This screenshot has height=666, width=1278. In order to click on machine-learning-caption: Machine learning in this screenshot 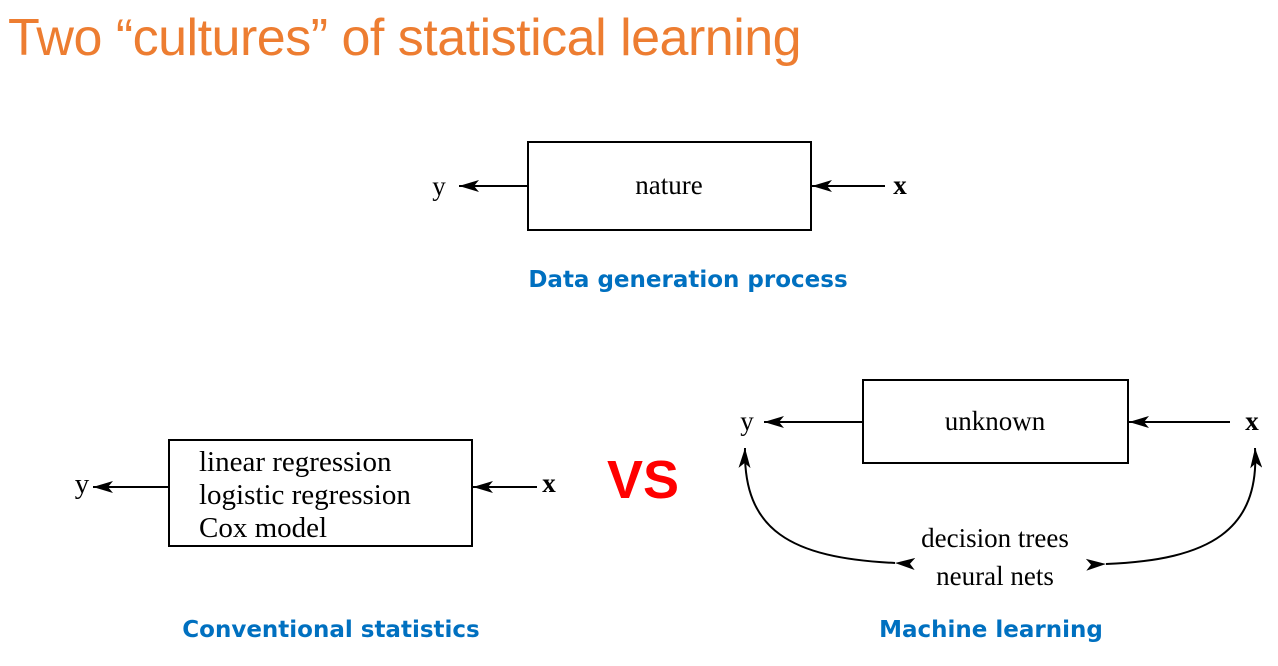, I will do `click(991, 630)`.